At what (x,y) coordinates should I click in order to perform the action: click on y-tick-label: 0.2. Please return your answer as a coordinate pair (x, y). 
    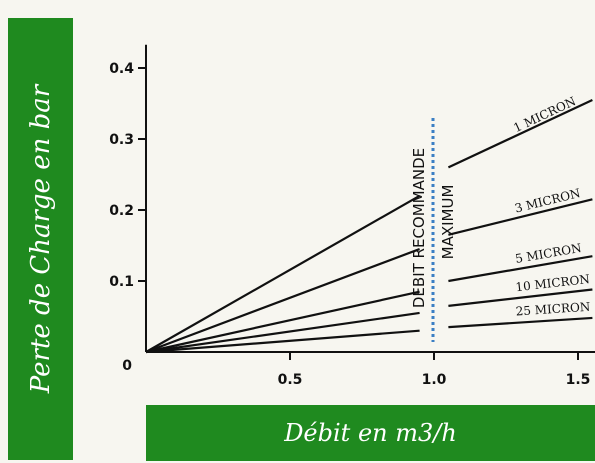
    Looking at the image, I should click on (121, 211).